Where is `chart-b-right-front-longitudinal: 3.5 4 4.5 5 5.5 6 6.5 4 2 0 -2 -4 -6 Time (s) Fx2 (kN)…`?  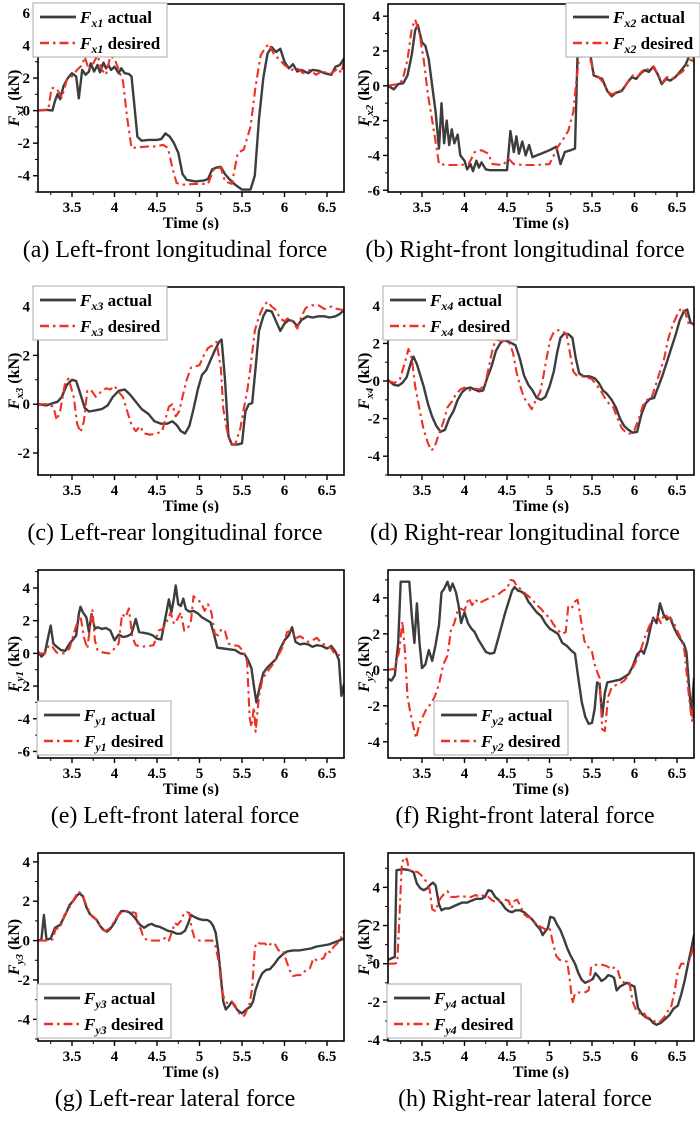 chart-b-right-front-longitudinal: 3.5 4 4.5 5 5.5 6 6.5 4 2 0 -2 -4 -6 Time (s) Fx2 (kN)… is located at coordinates (525, 115).